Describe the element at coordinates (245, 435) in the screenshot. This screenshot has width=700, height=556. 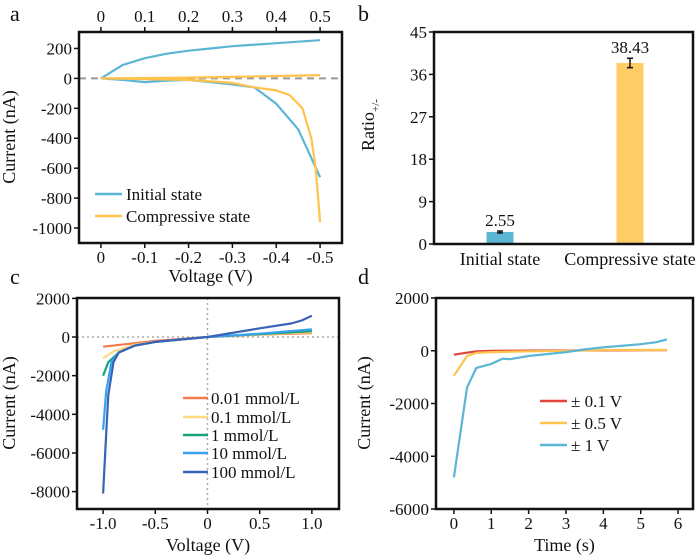
I see `legend-label: 1 mmol/L` at that location.